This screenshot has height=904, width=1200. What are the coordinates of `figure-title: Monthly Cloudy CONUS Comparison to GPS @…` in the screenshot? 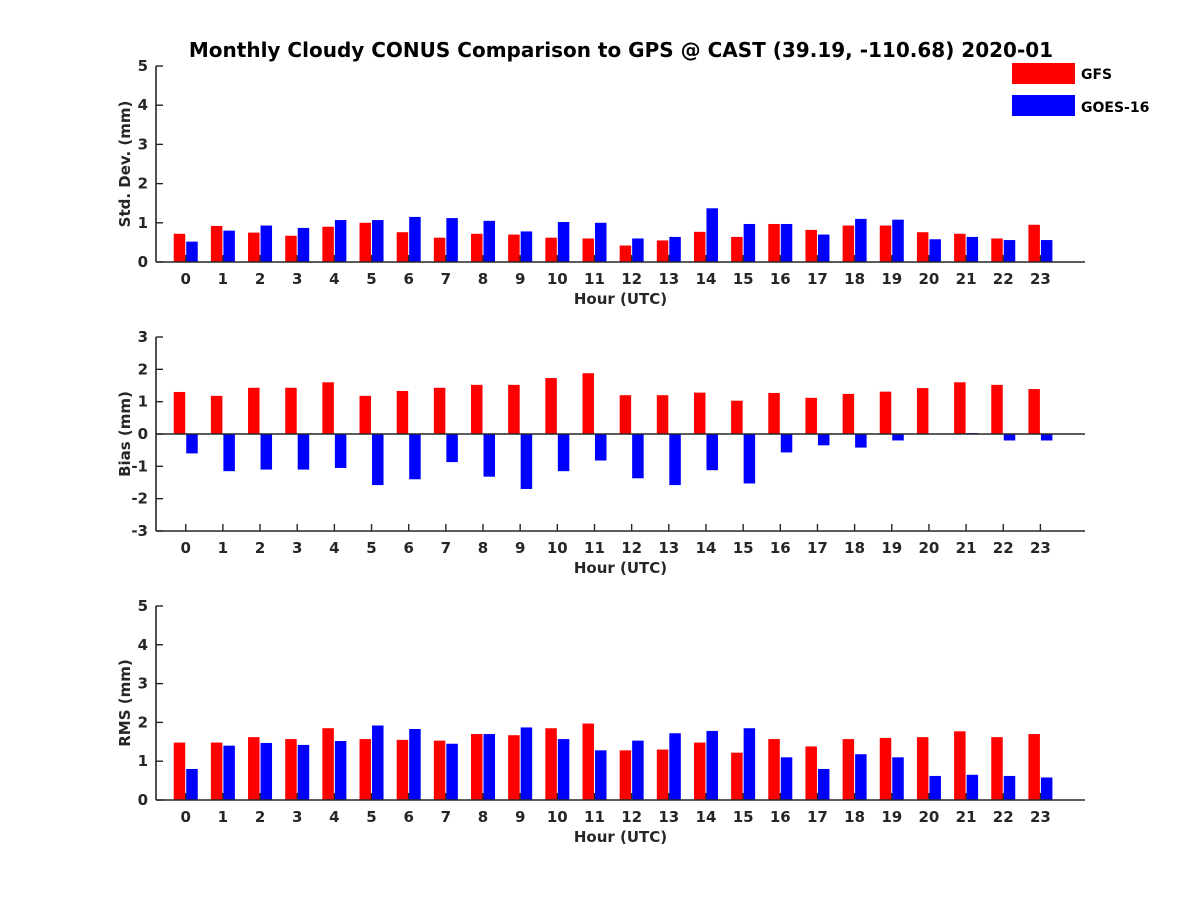 It's located at (621, 50).